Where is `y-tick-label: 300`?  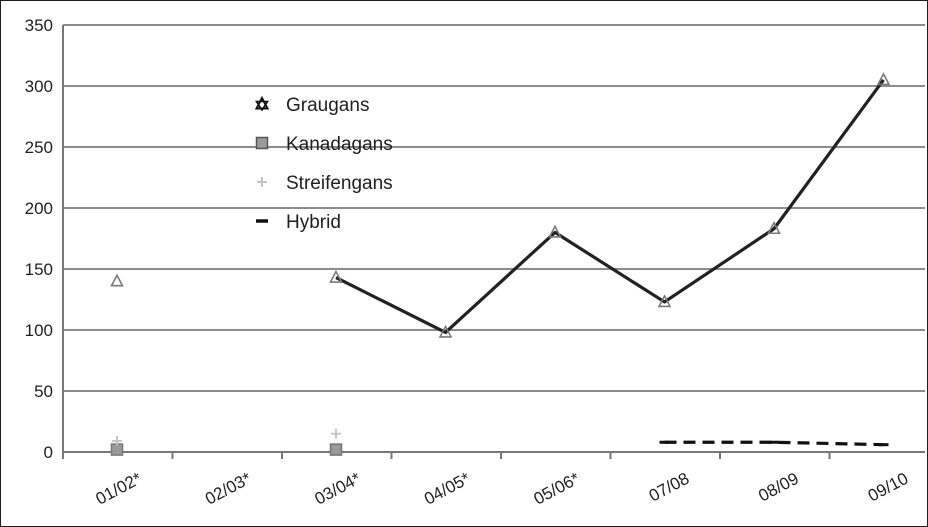
y-tick-label: 300 is located at coordinates (39, 86).